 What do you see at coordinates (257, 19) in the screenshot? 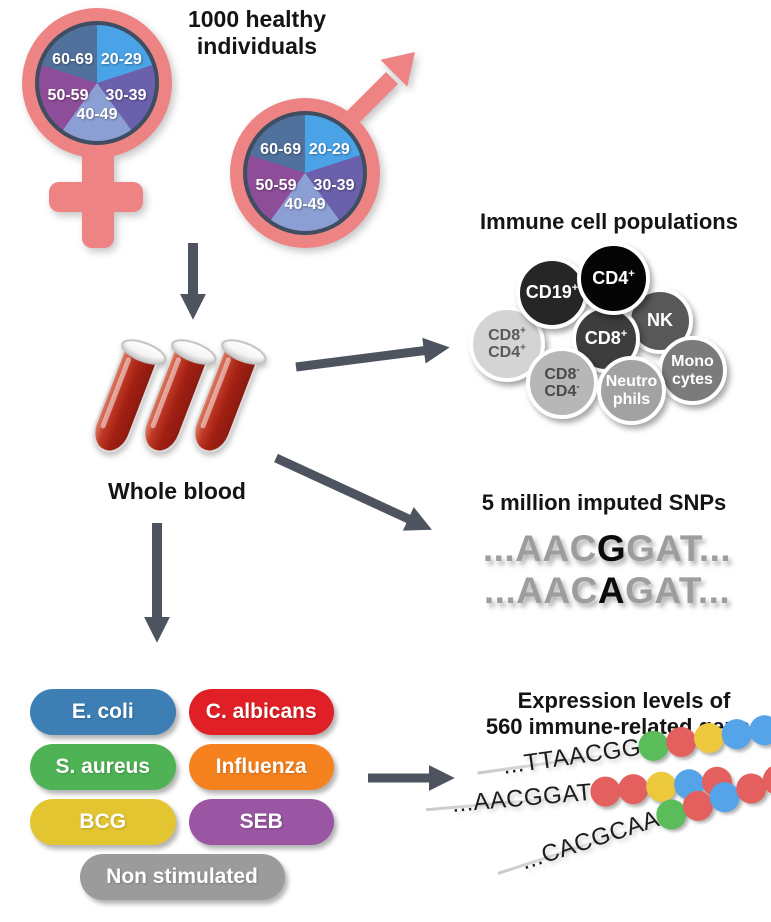
I see `cohort-heading-line1: 1000 healthy` at bounding box center [257, 19].